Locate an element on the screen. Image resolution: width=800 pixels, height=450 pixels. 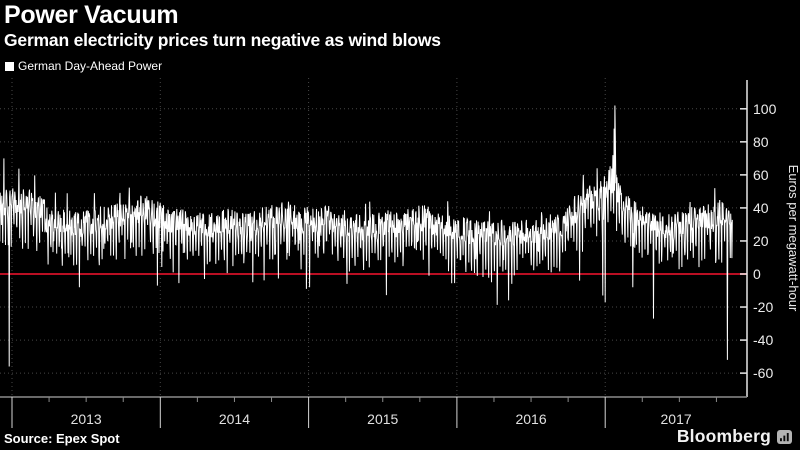
y-axis-tick-label: 40 is located at coordinates (761, 208).